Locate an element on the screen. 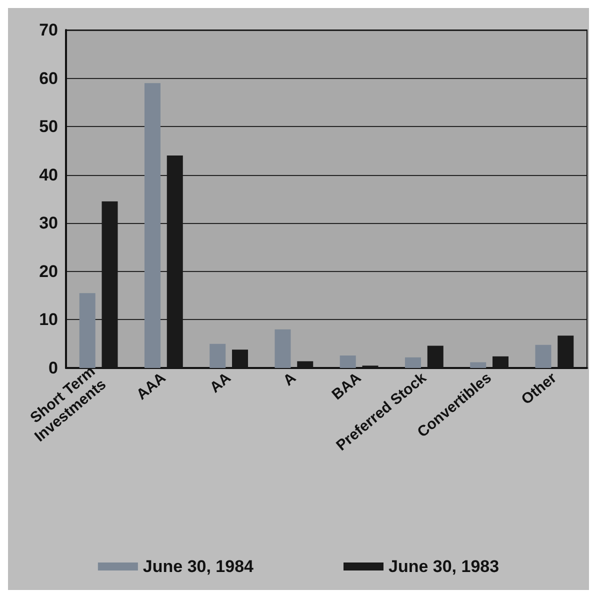  x-tick-label: A is located at coordinates (290, 379).